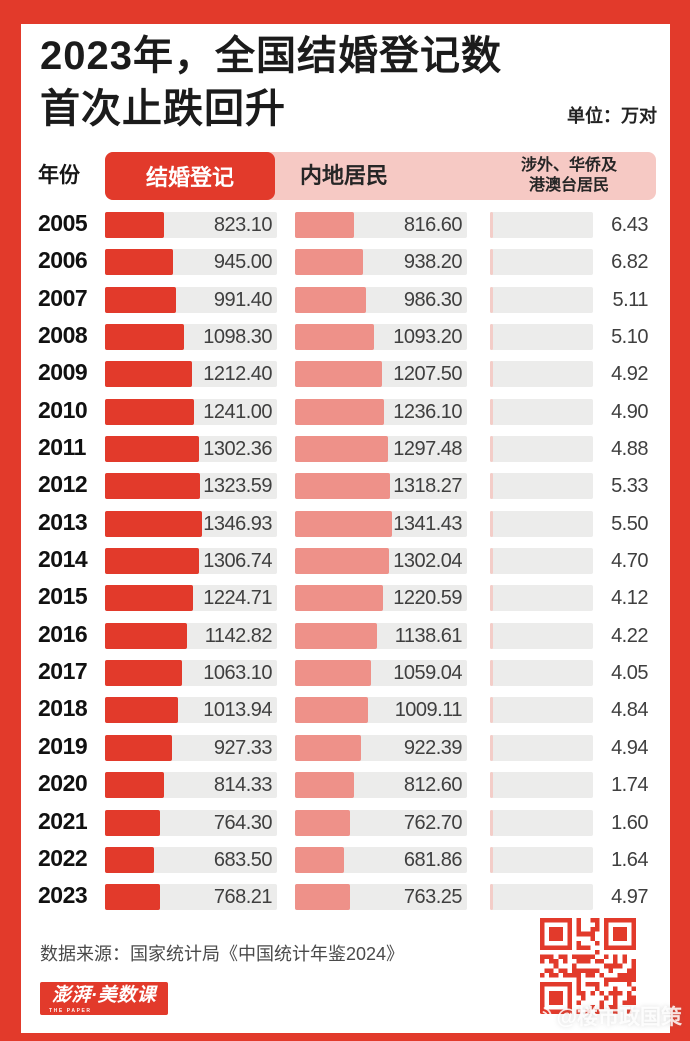  What do you see at coordinates (428, 710) in the screenshot?
I see `mainland-value: 1009.11` at bounding box center [428, 710].